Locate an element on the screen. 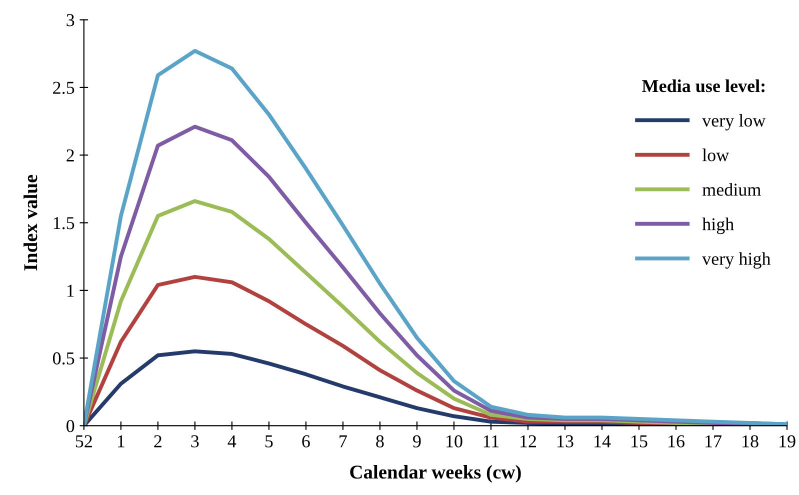 This screenshot has width=799, height=495. x-tick-label: 3 is located at coordinates (195, 441).